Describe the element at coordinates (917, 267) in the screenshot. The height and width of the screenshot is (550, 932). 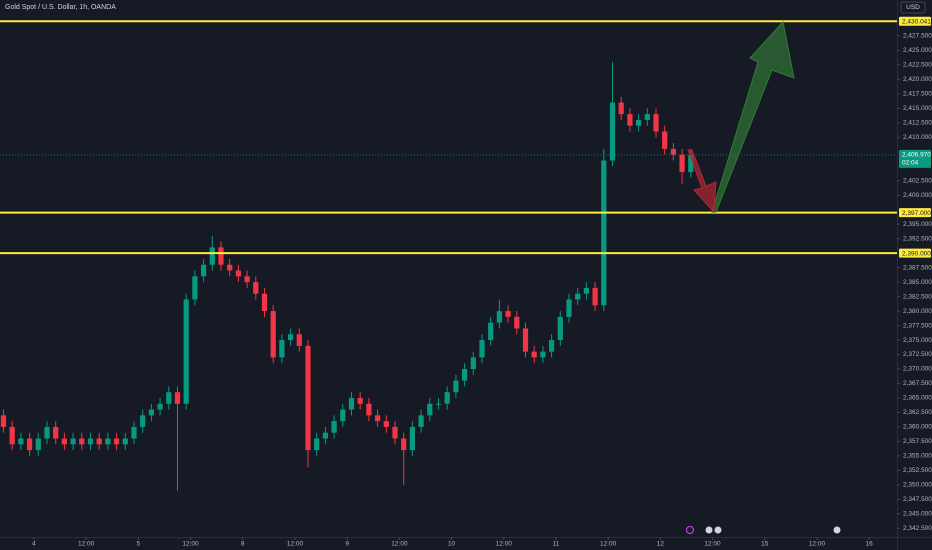
I see `y-tick-label: 2,387.500` at that location.